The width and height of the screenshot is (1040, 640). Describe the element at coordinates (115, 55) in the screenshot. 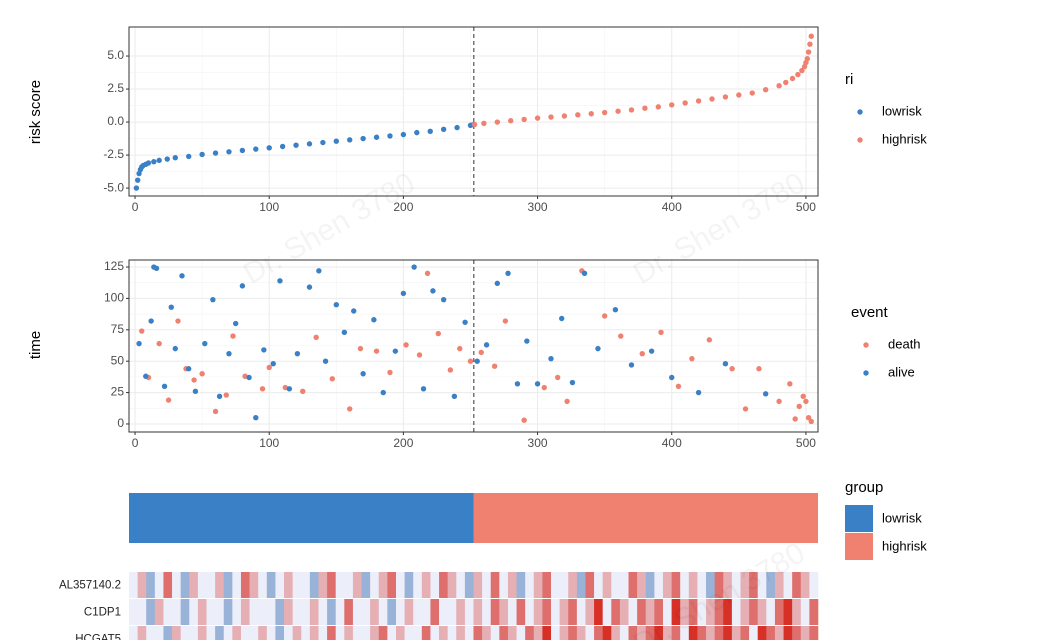

I see `y-tick-label: 5.0` at that location.